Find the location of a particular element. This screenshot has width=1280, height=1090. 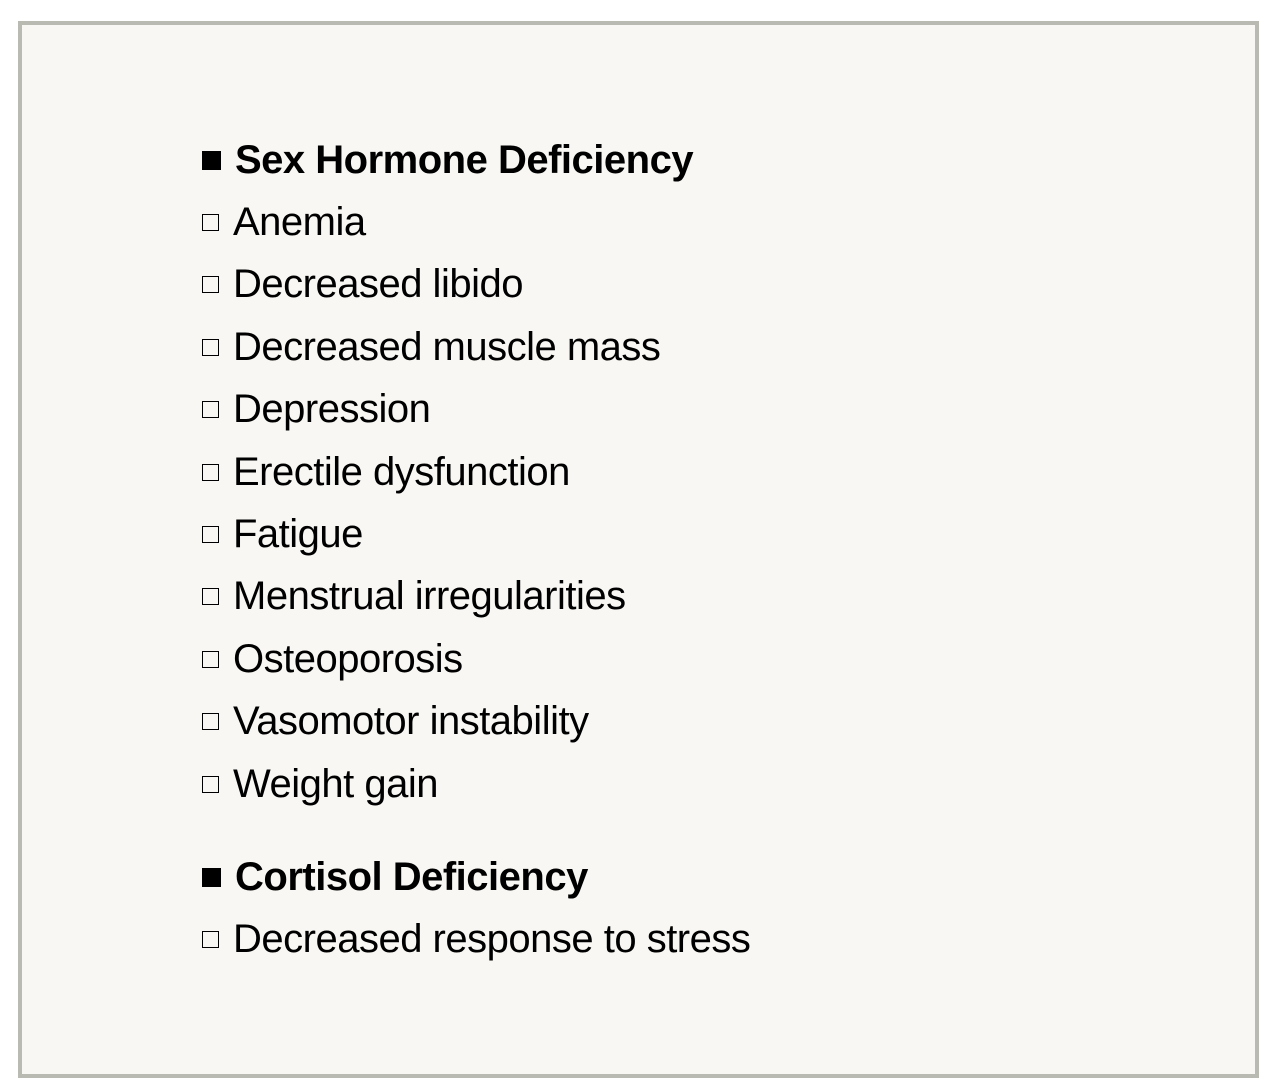

section-heading-text: Sex Hormone Deficiency is located at coordinates (464, 159).